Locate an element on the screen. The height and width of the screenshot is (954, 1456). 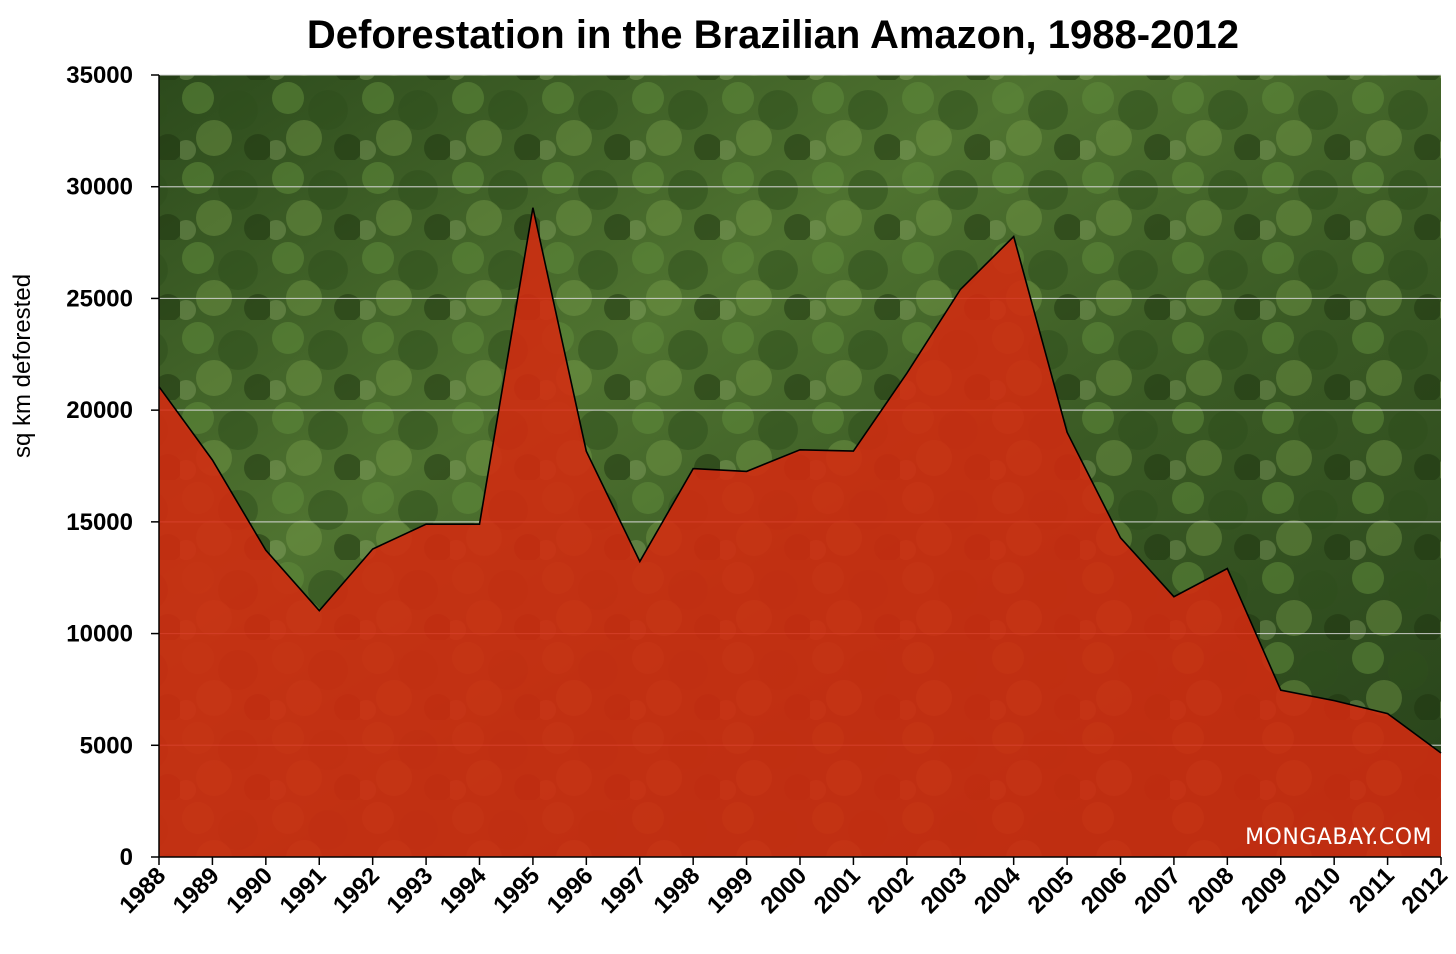
x-tick-label-1995: 1995 is located at coordinates (516, 890).